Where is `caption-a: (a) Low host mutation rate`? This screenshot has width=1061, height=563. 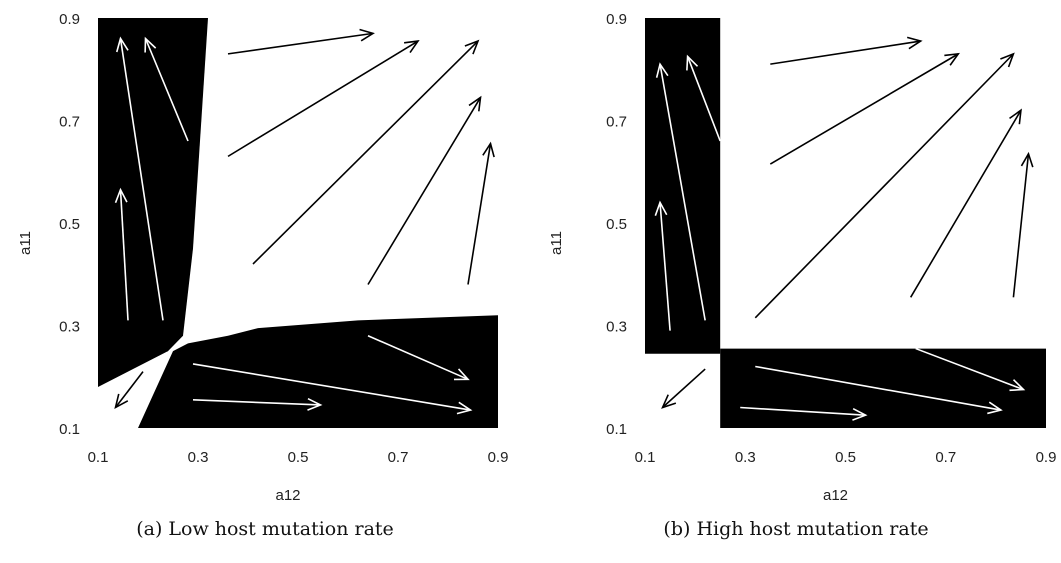 caption-a: (a) Low host mutation rate is located at coordinates (265, 529).